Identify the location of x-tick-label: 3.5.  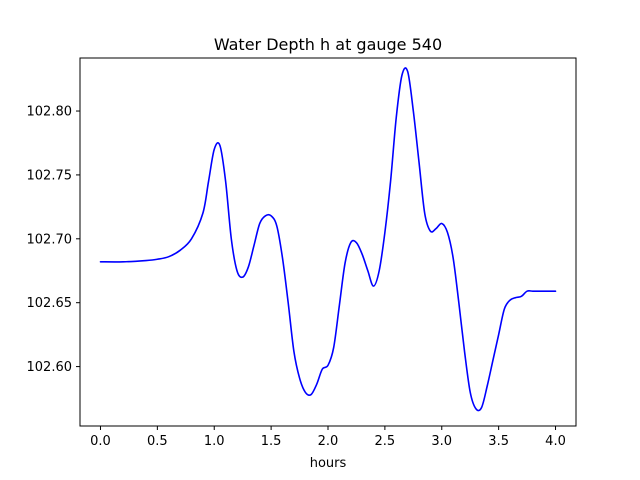
(498, 441).